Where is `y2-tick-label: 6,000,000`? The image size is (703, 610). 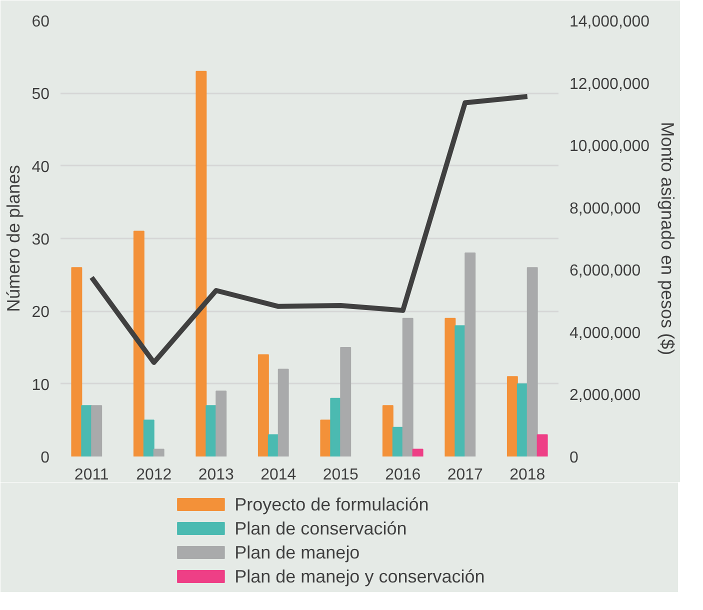 y2-tick-label: 6,000,000 is located at coordinates (605, 271).